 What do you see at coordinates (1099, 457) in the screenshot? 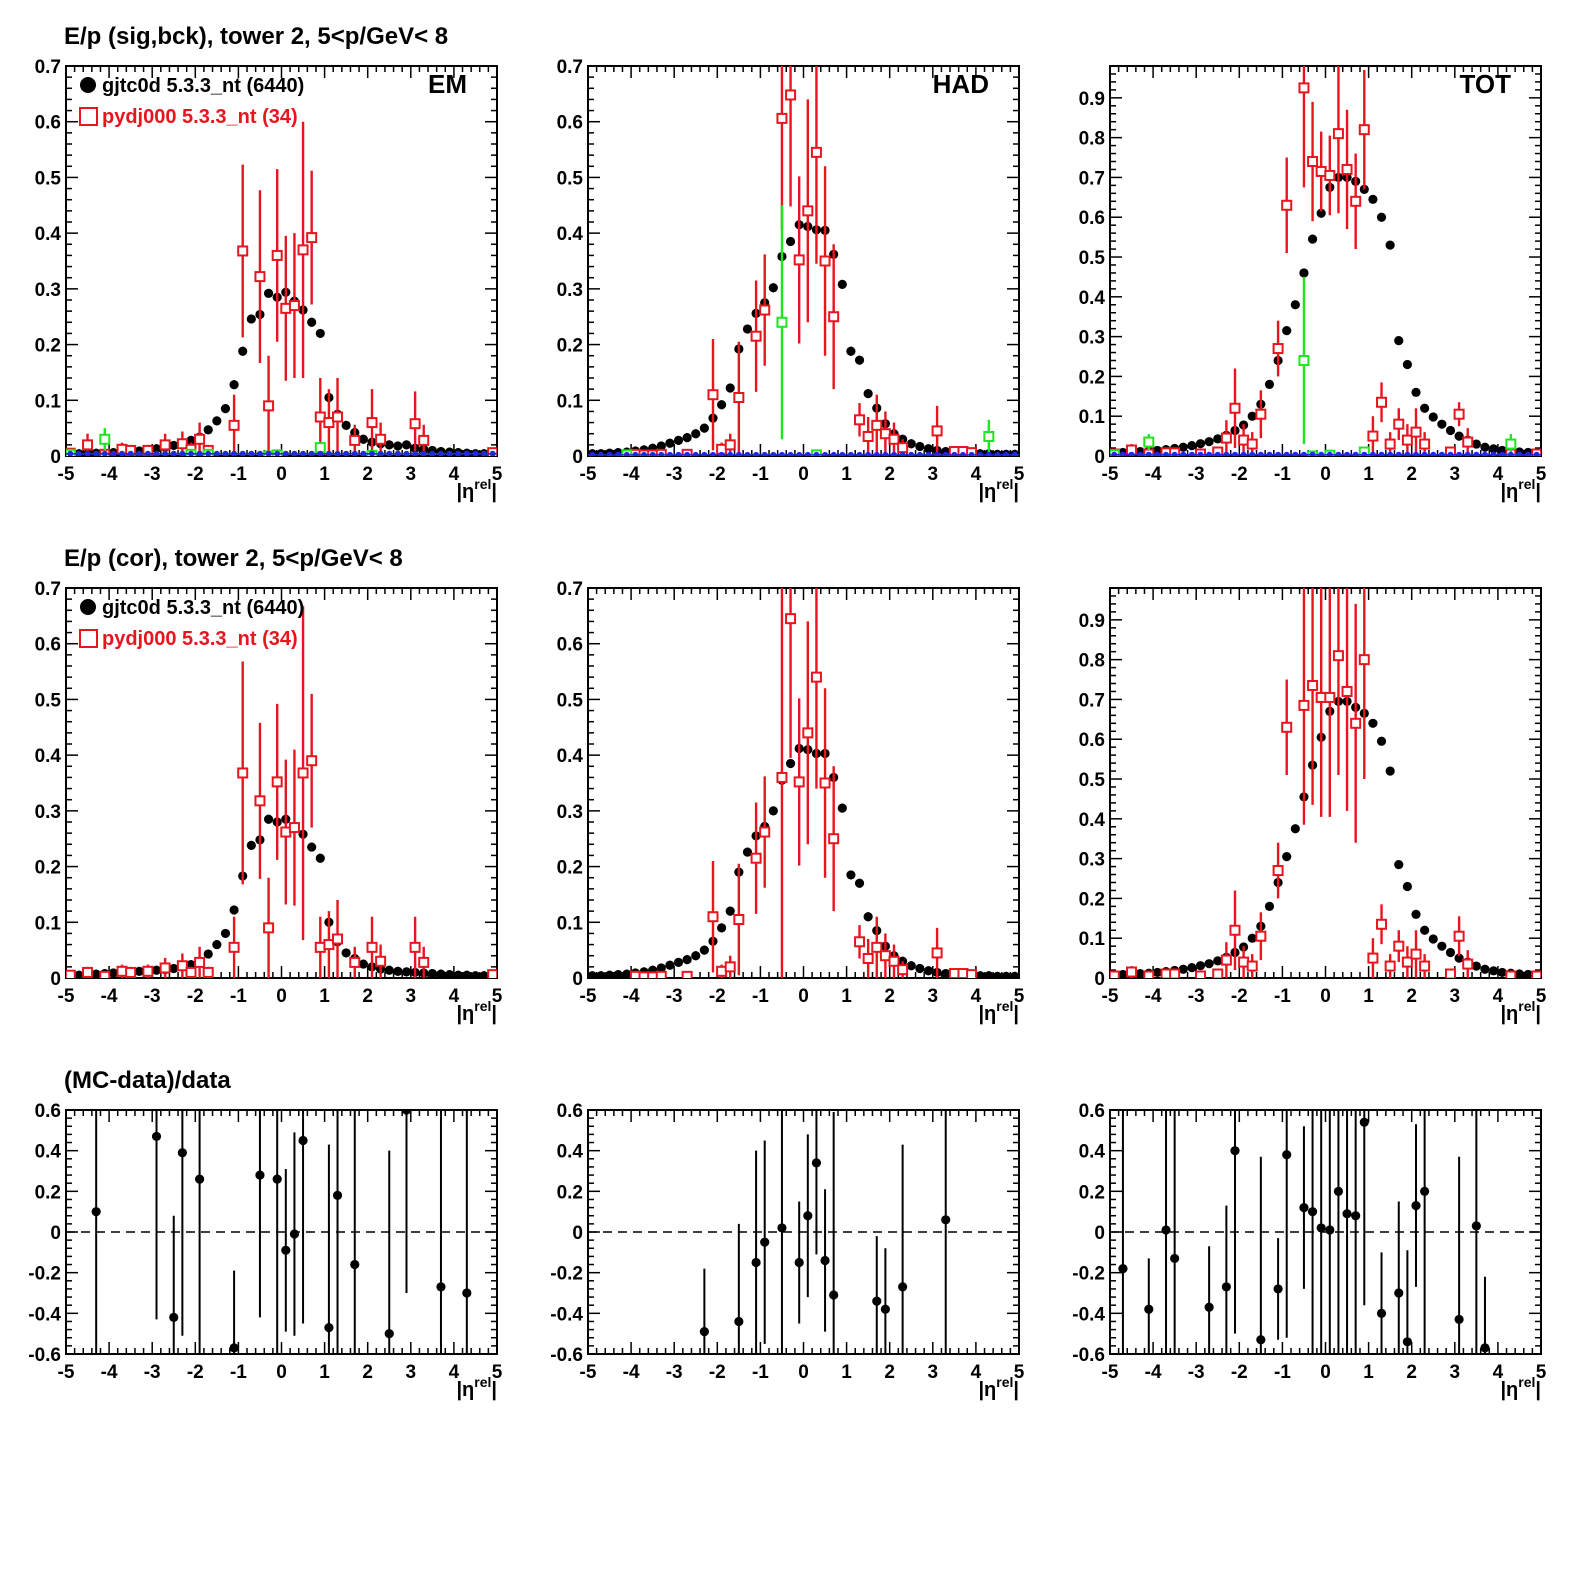
I see `y-tick-label: 0` at bounding box center [1099, 457].